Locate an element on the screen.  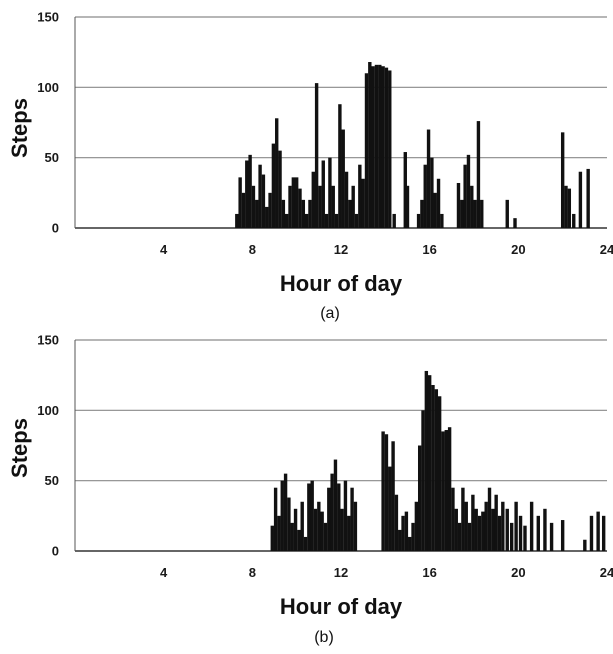
x-tick-label-20-b: 20 is located at coordinates (518, 572).